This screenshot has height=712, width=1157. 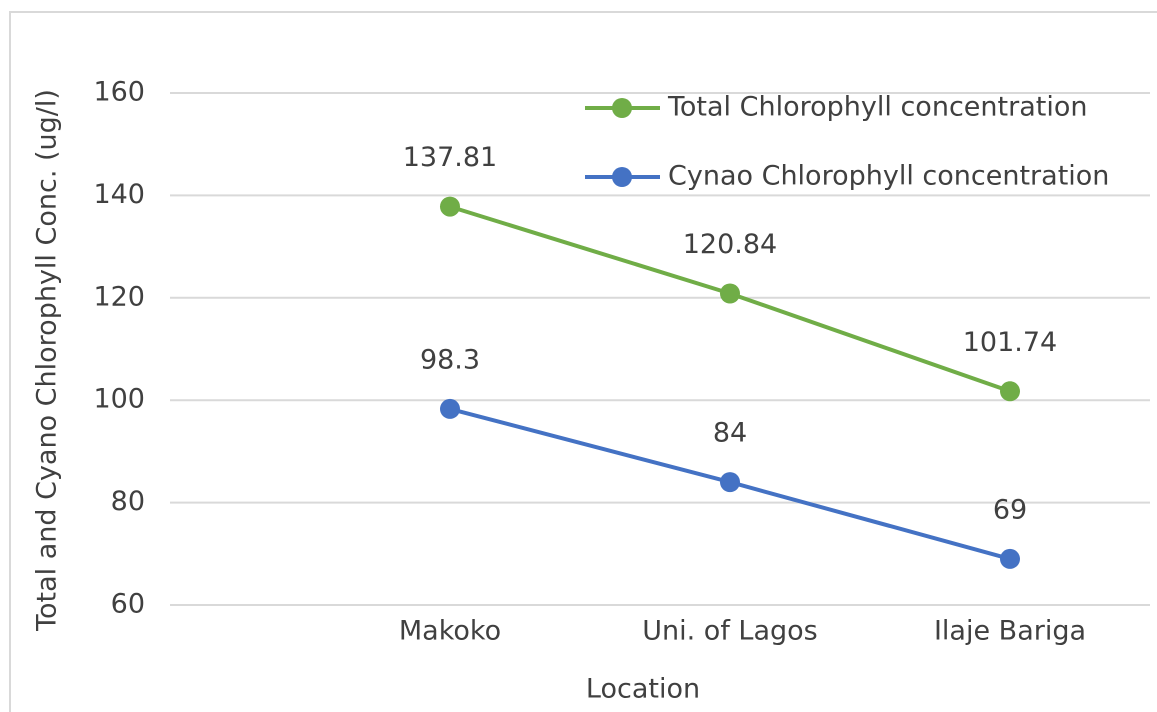 What do you see at coordinates (888, 176) in the screenshot?
I see `legend-label: Cynao Chlorophyll concentration` at bounding box center [888, 176].